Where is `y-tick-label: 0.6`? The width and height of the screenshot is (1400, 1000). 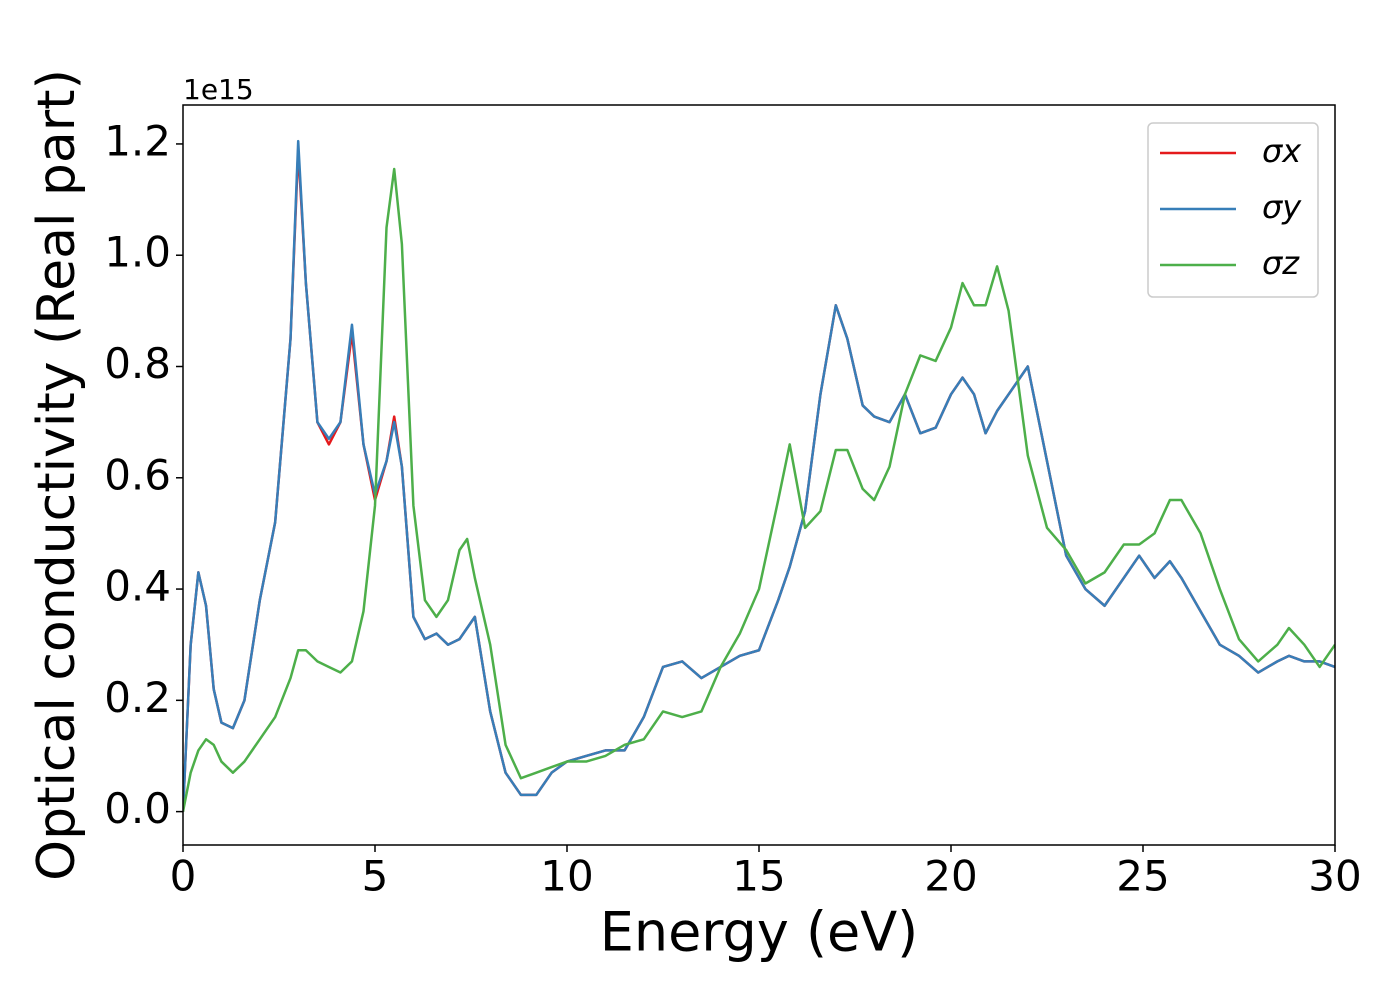
y-tick-label: 0.6 is located at coordinates (137, 474).